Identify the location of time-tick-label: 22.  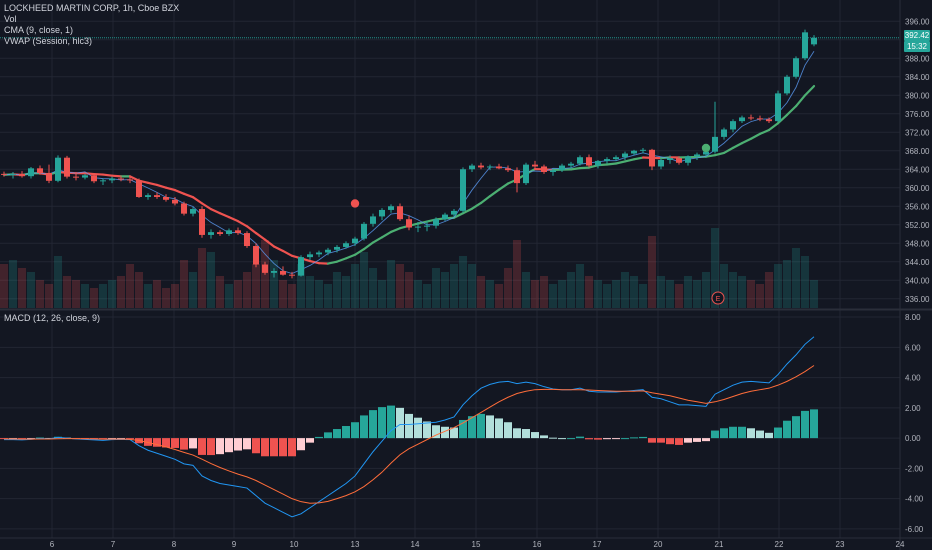
(779, 544).